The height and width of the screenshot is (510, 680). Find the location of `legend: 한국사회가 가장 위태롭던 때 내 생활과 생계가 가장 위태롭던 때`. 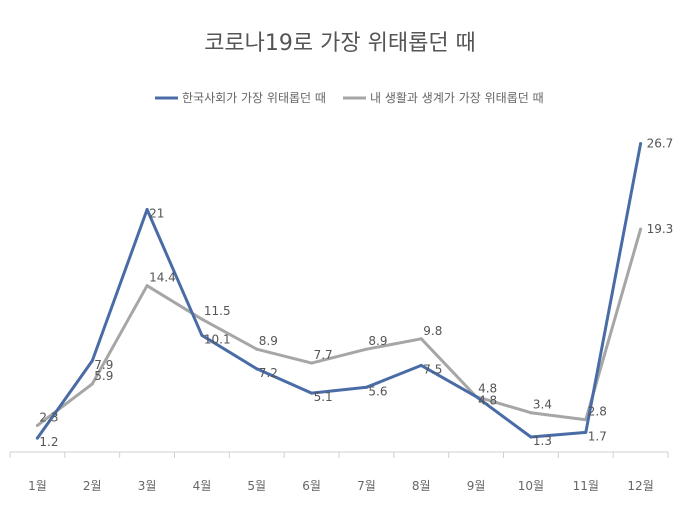

legend: 한국사회가 가장 위태롭던 때 내 생활과 생계가 가장 위태롭던 때 is located at coordinates (349, 98).